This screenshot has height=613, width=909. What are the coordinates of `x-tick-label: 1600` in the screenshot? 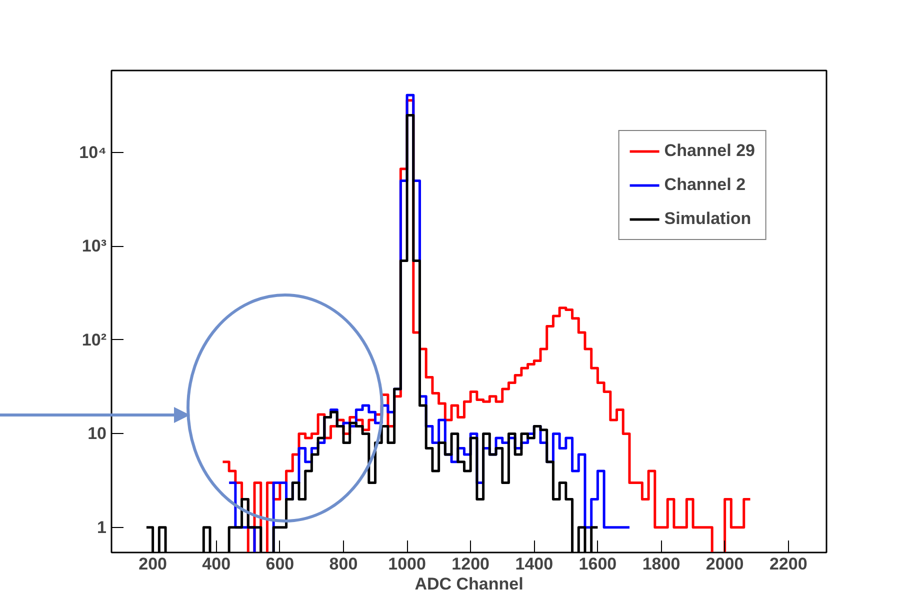 It's located at (597, 564).